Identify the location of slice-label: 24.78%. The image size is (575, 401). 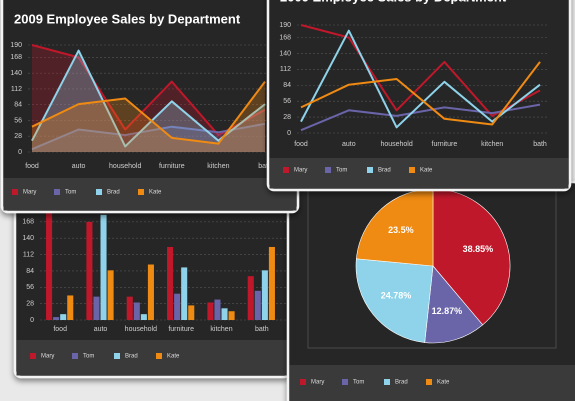
(396, 296).